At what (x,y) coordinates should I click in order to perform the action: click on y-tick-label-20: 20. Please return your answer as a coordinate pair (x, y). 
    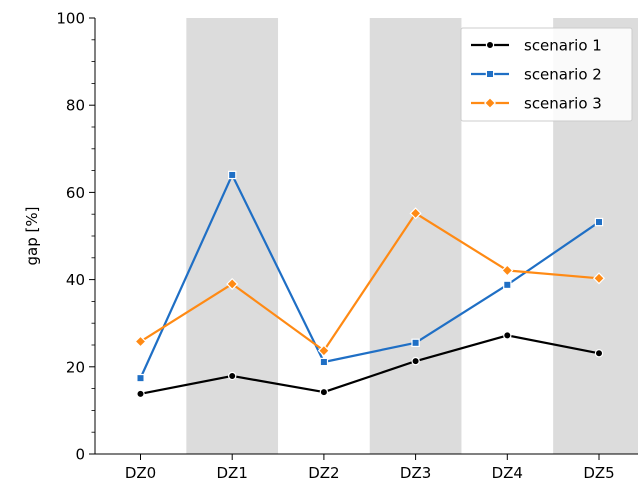
    Looking at the image, I should click on (75, 367).